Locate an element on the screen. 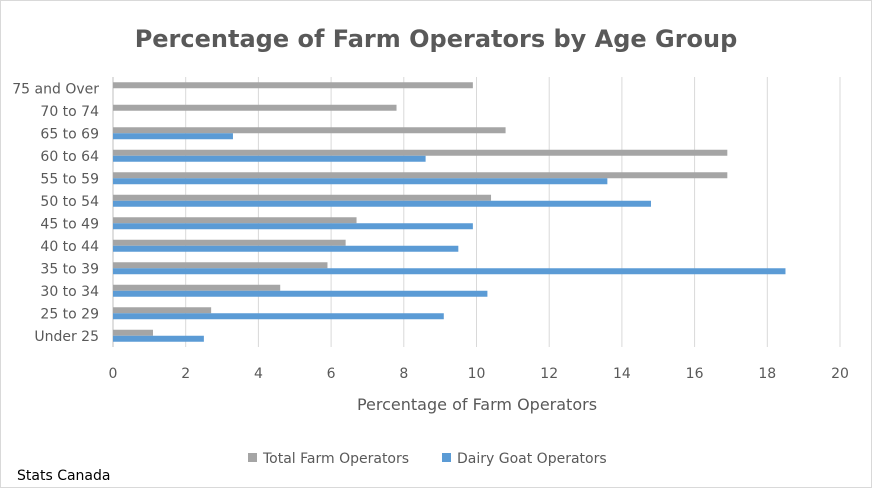 This screenshot has height=488, width=872. source-note: Stats Canada is located at coordinates (64, 476).